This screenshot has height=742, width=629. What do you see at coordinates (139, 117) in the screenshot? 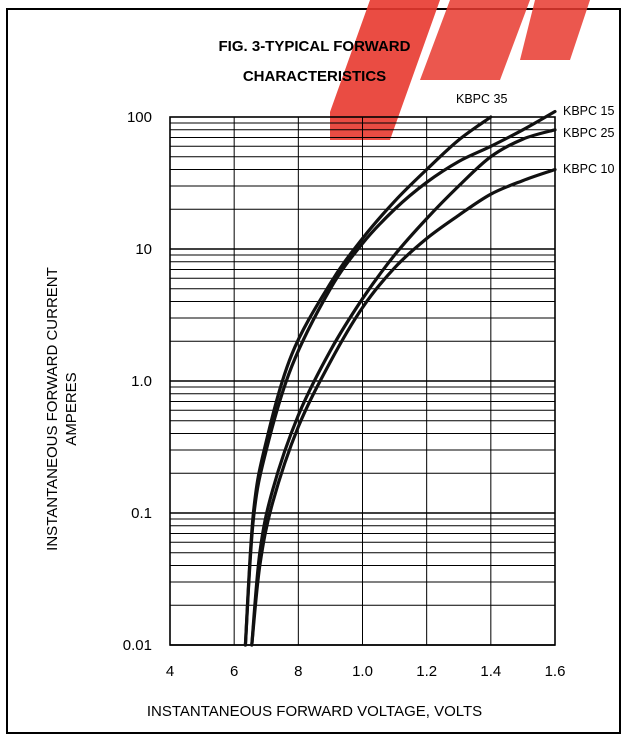
I see `y-tick-label: 100` at bounding box center [139, 117].